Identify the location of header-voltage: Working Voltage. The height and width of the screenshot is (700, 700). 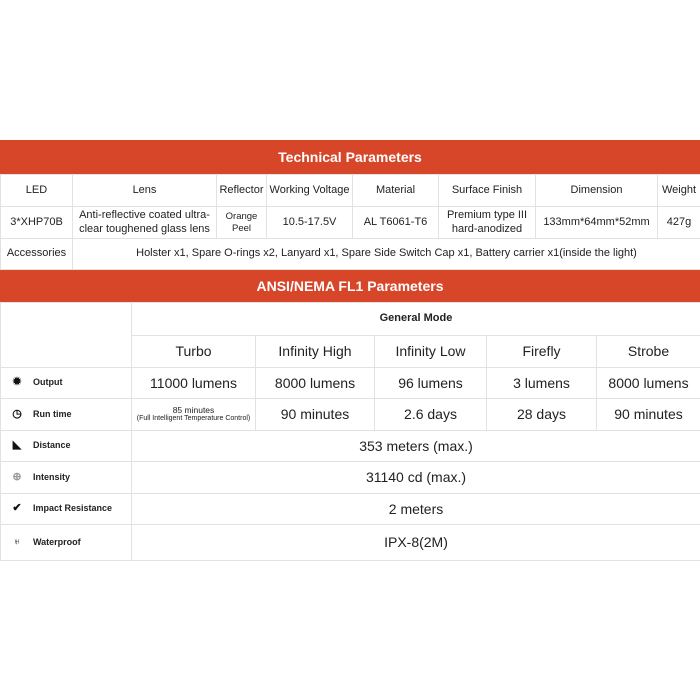
(309, 190).